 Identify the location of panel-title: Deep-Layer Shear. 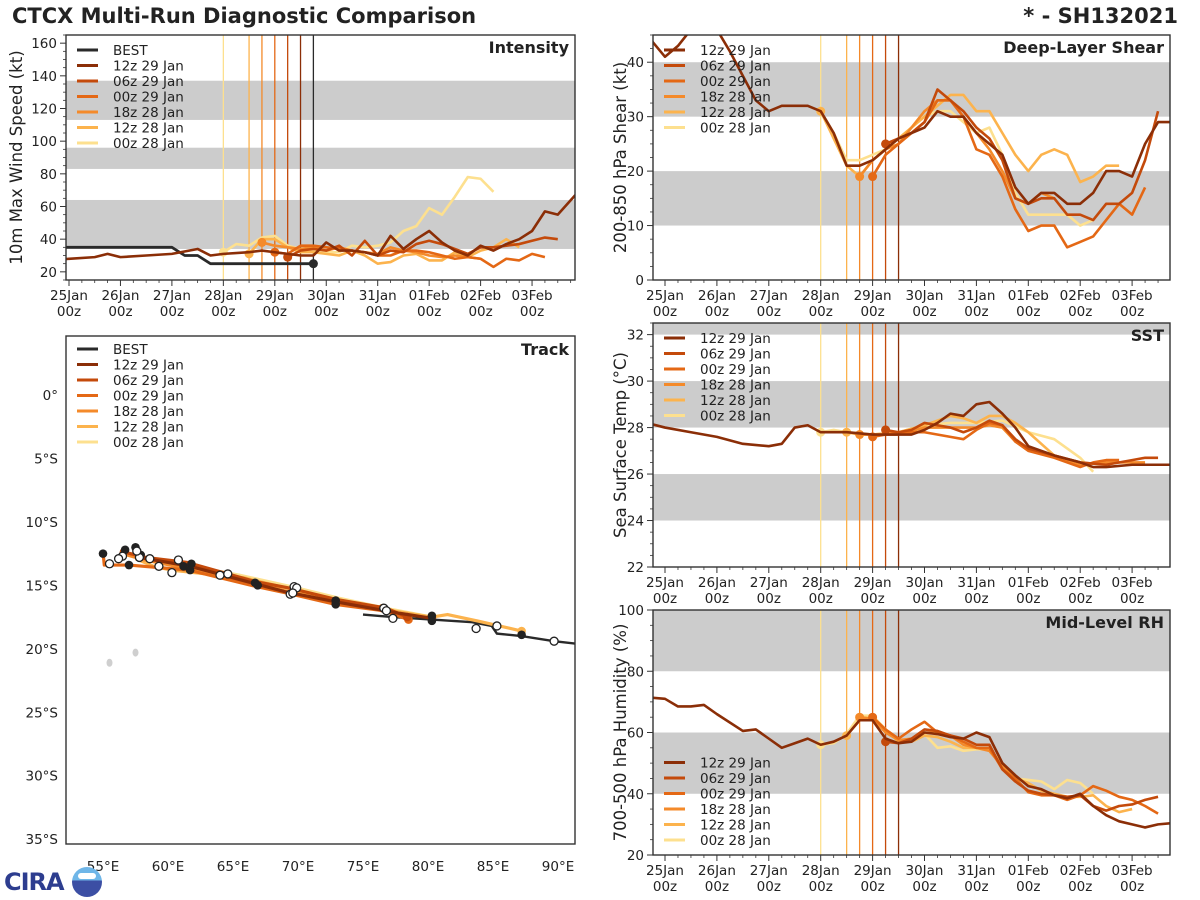
(1083, 47).